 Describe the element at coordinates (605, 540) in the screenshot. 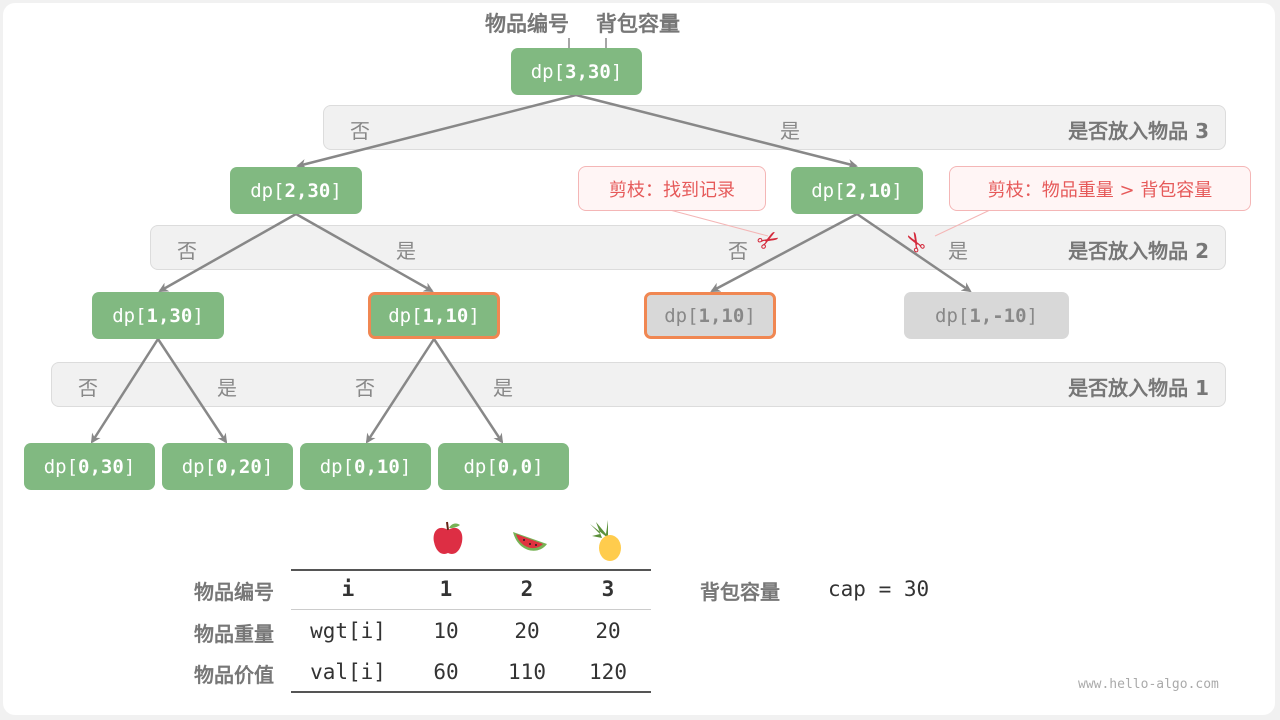

I see `pineapple-icon` at that location.